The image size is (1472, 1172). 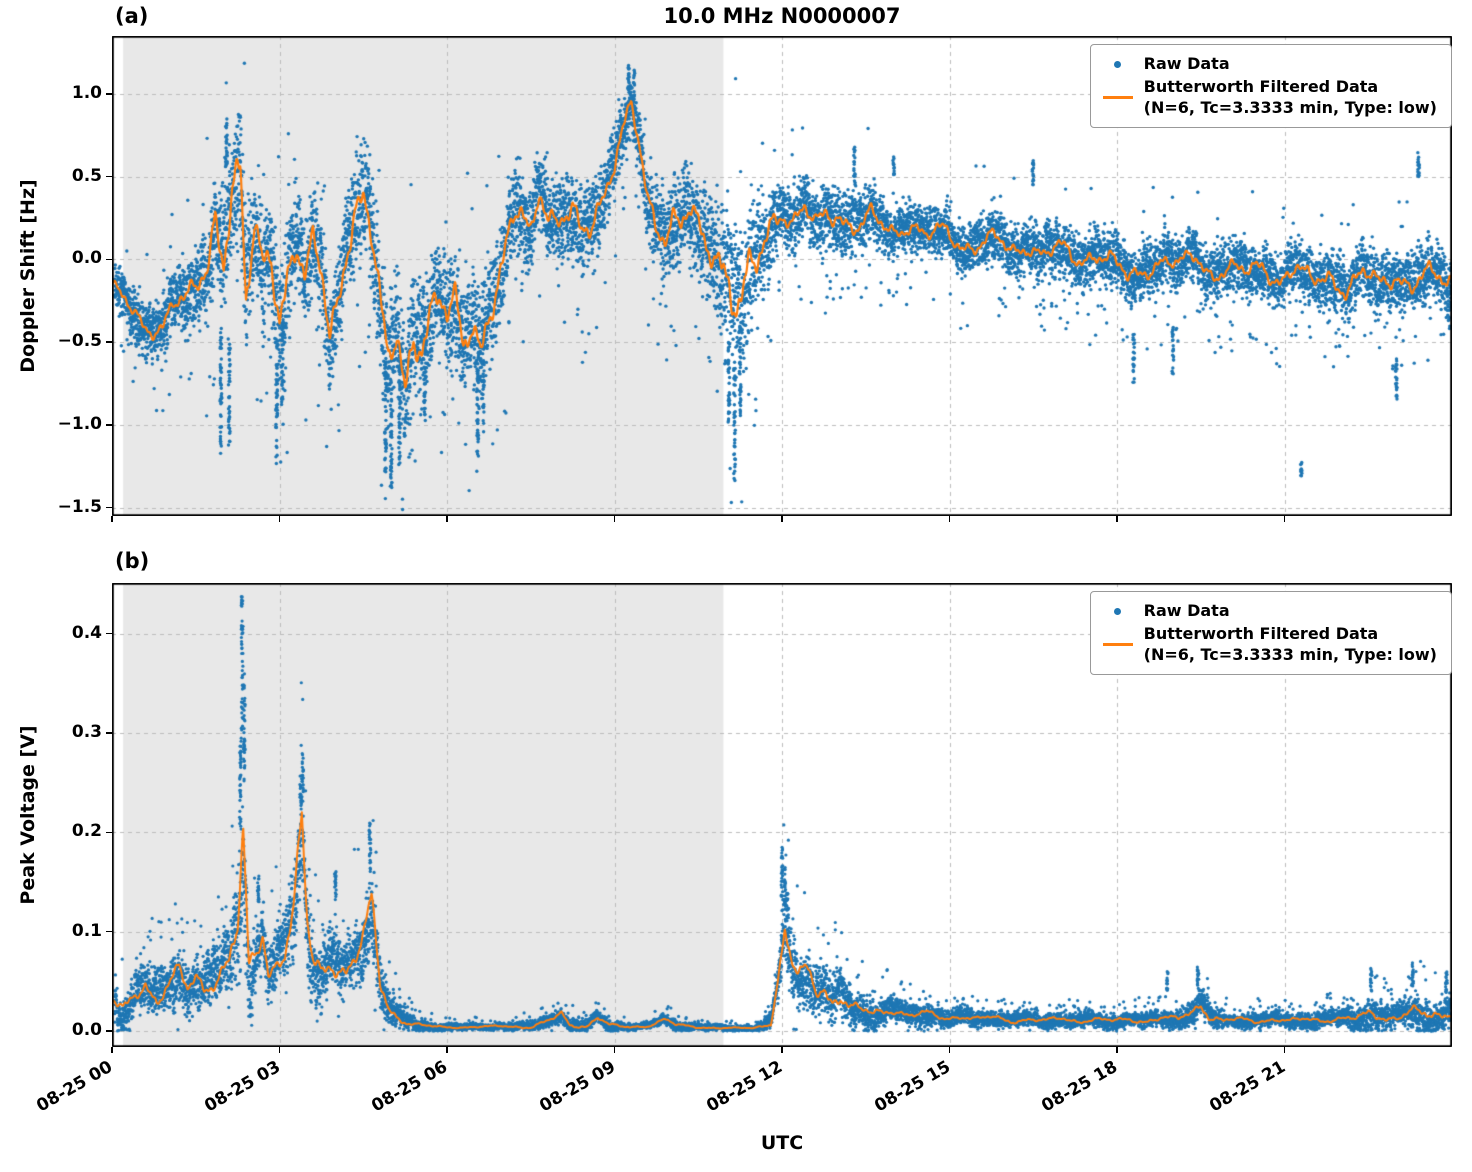 I want to click on x-tick-label: 08-25 15, so click(x=912, y=1087).